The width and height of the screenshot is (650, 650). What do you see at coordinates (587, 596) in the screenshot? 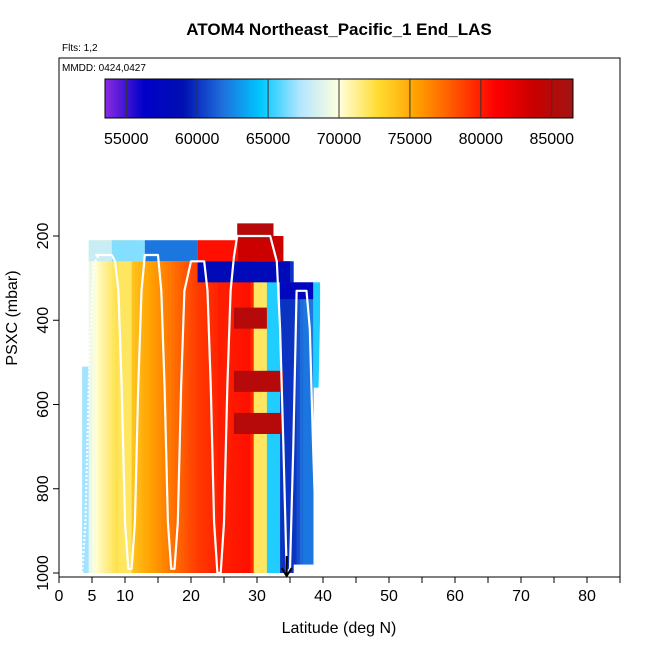
I see `x-tick-label: 80` at bounding box center [587, 596].